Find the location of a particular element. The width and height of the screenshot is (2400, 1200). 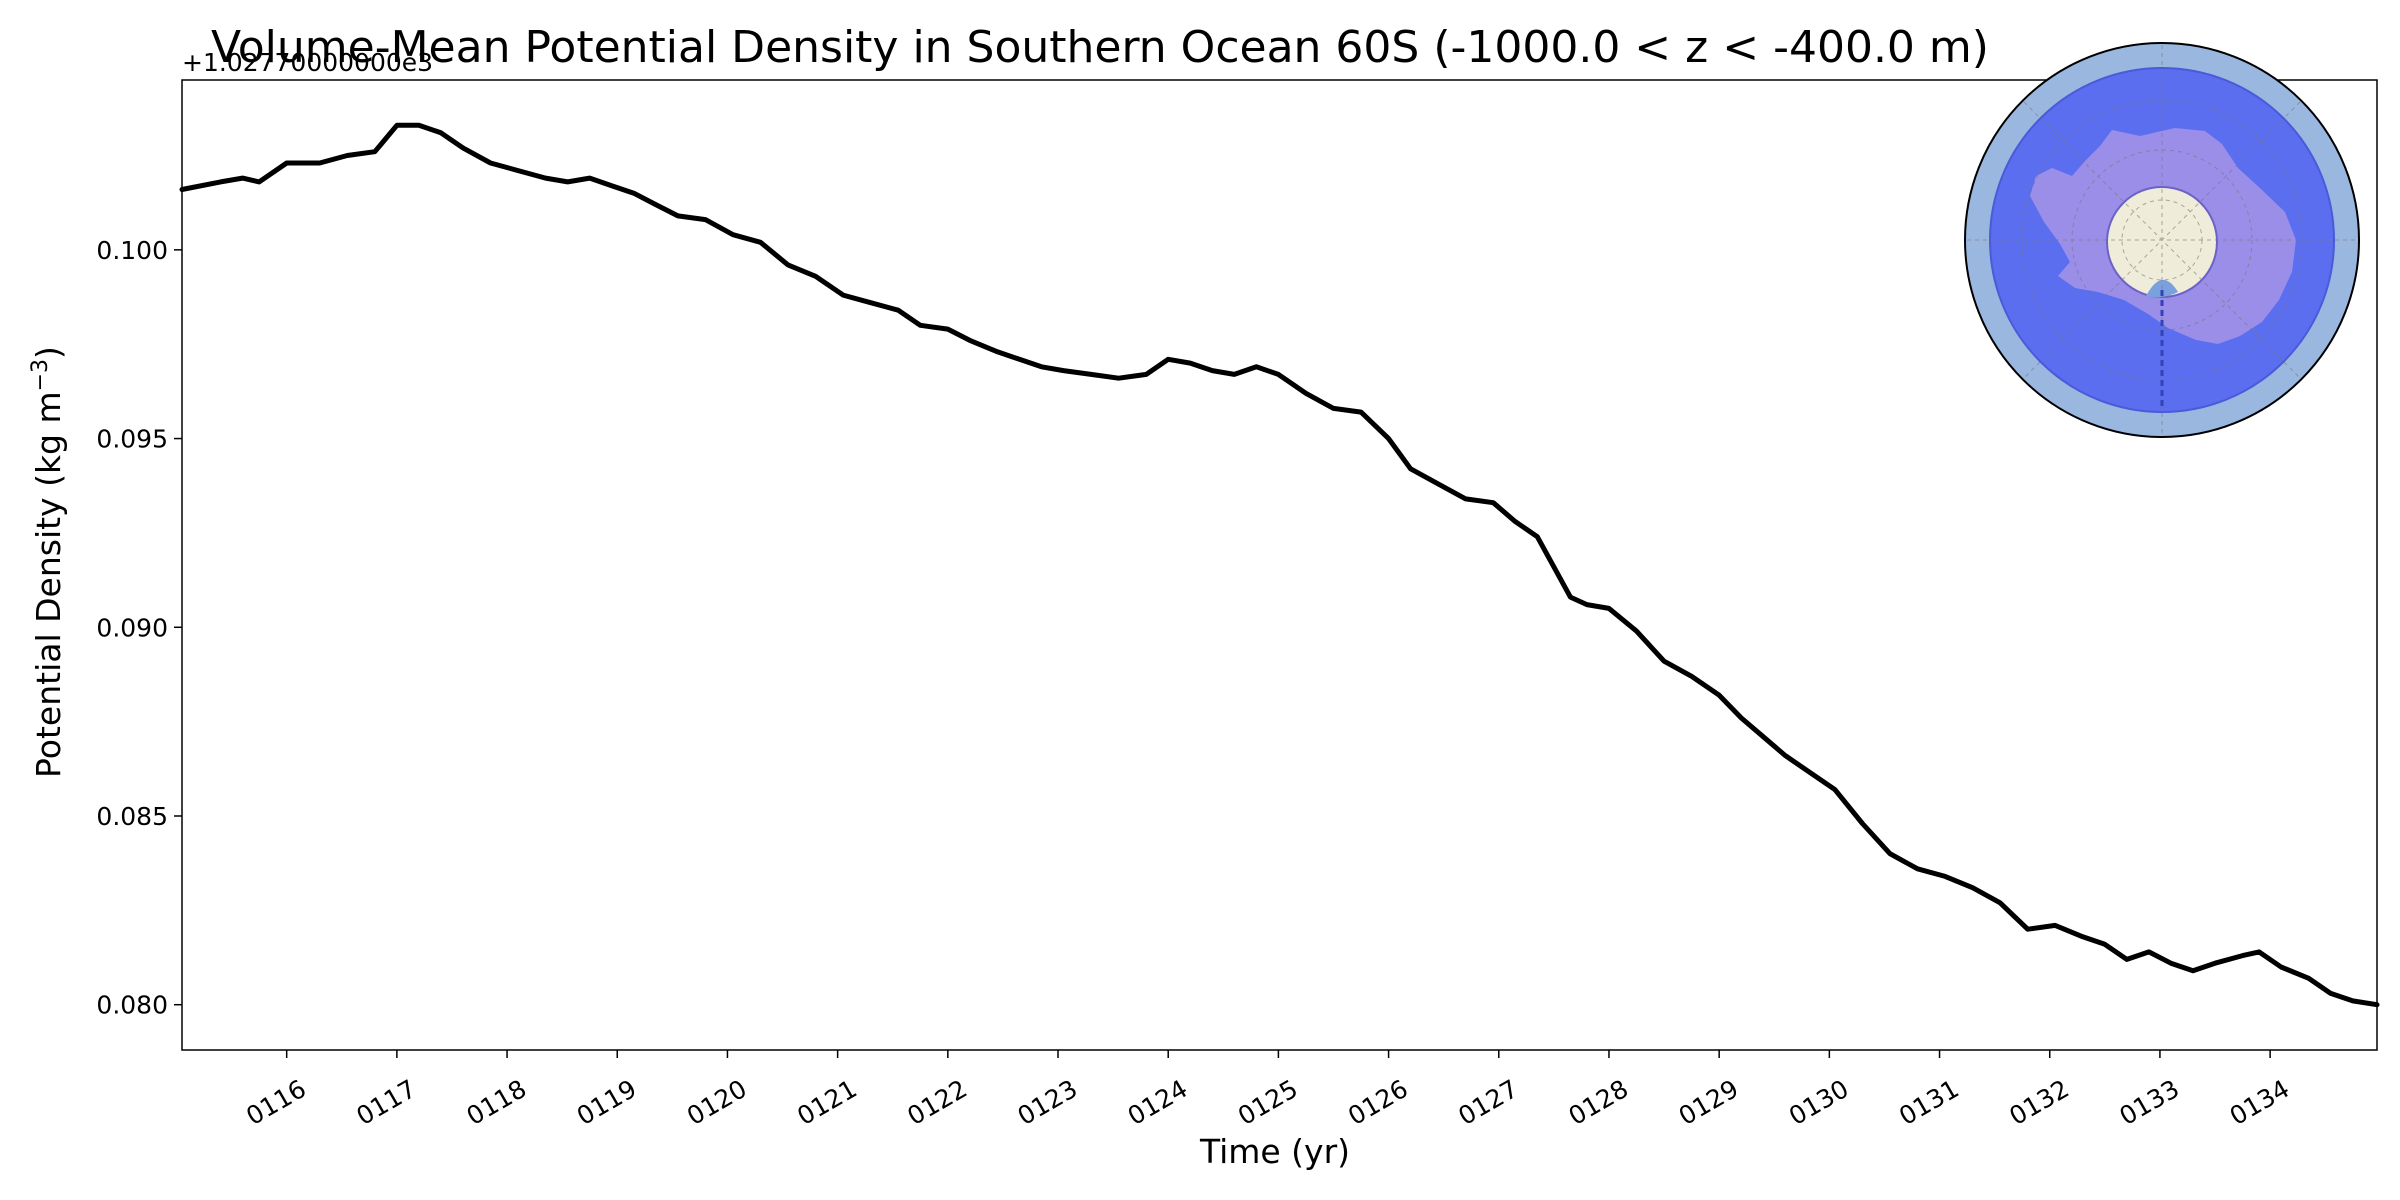

x-tick-label: 0122 is located at coordinates (937, 1102).